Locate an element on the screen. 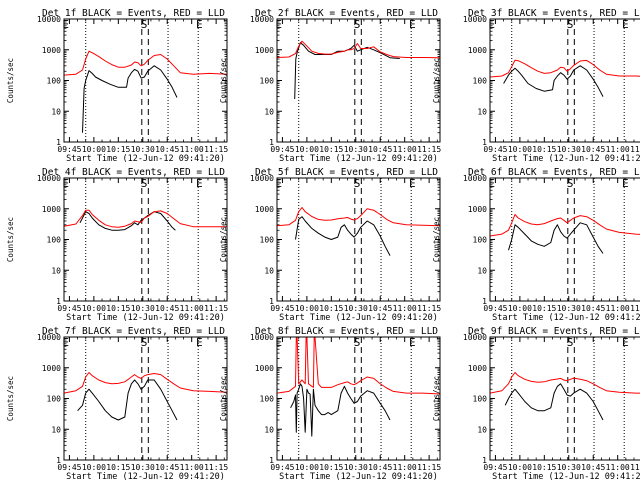 The width and height of the screenshot is (640, 480). panel-title: Det 5f BLACK = Events, RED = LLD is located at coordinates (346, 172).